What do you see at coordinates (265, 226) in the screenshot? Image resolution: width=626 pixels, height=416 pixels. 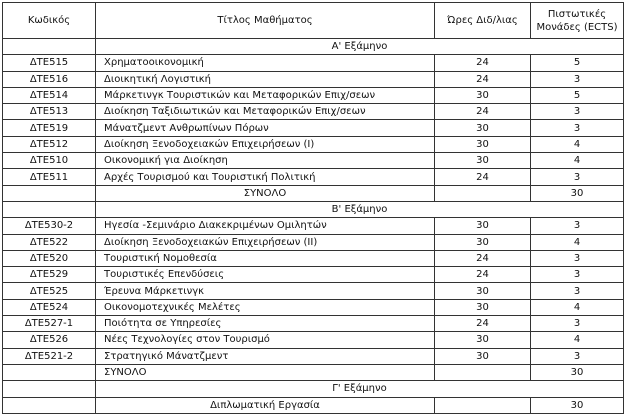 I see `course-title: Ηγεσία -Σεμινάριο Διακεκριμένων Ομιλητών` at bounding box center [265, 226].